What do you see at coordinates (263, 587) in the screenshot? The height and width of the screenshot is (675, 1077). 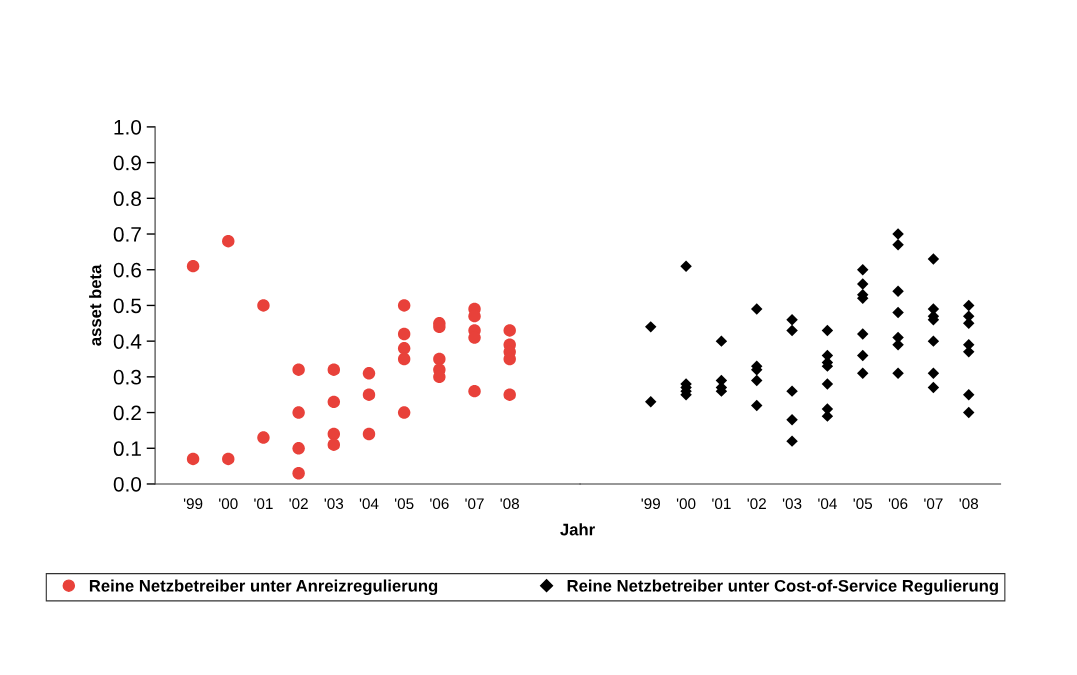 I see `legend-label: Reine Netzbetreiber unter Anreizregulierung` at bounding box center [263, 587].